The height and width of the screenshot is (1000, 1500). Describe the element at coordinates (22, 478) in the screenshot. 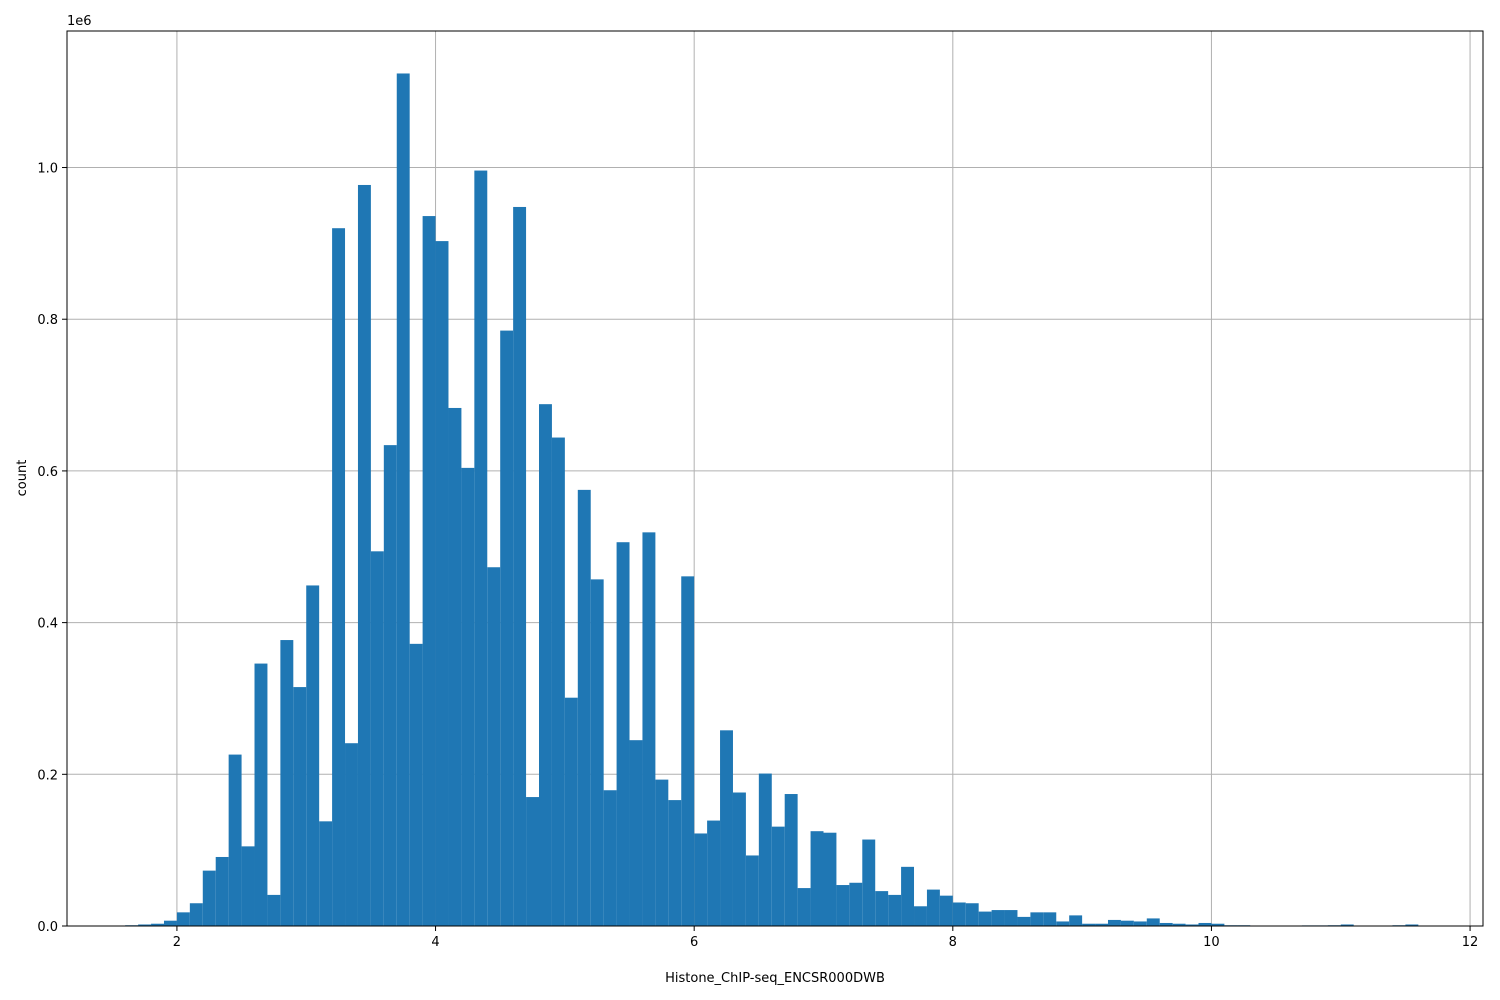

I see `y-axis-label: count` at that location.